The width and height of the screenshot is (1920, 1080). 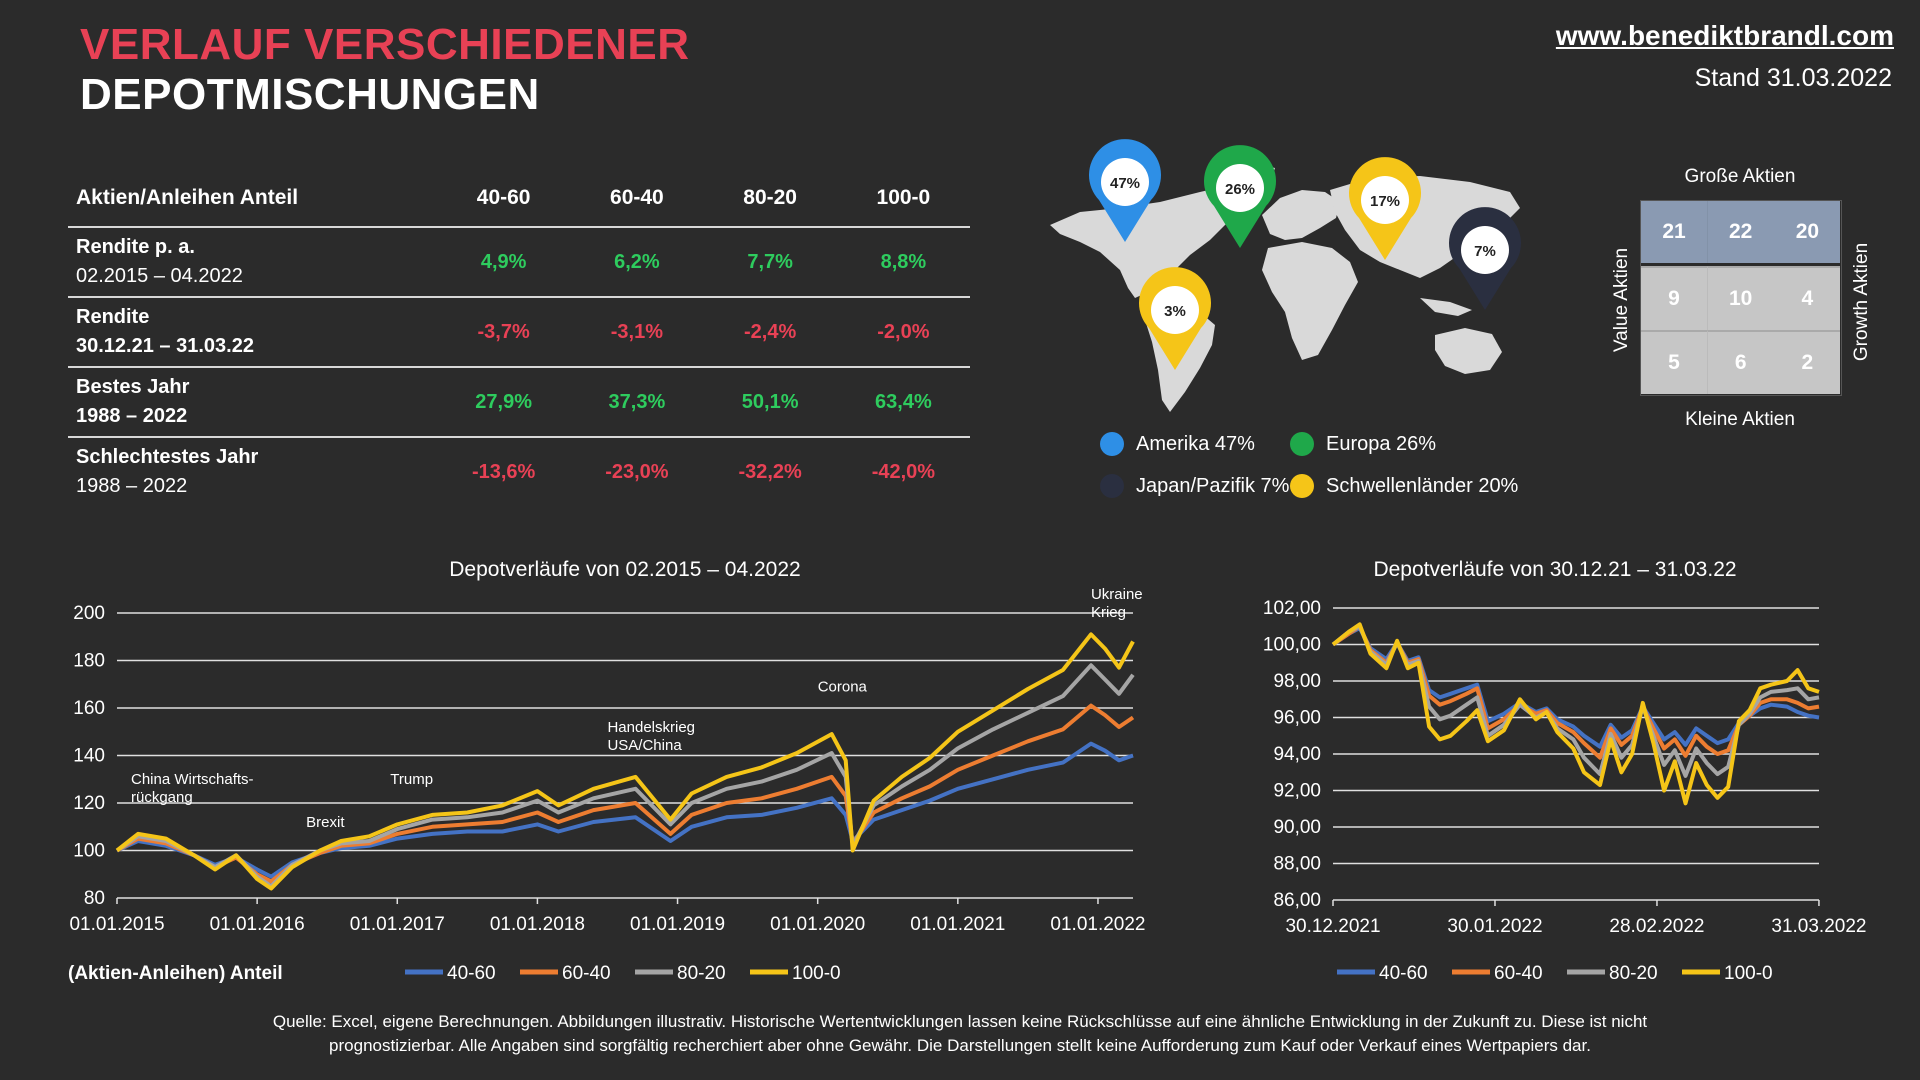 I want to click on map-pin-marker: 17%, so click(x=1385, y=208).